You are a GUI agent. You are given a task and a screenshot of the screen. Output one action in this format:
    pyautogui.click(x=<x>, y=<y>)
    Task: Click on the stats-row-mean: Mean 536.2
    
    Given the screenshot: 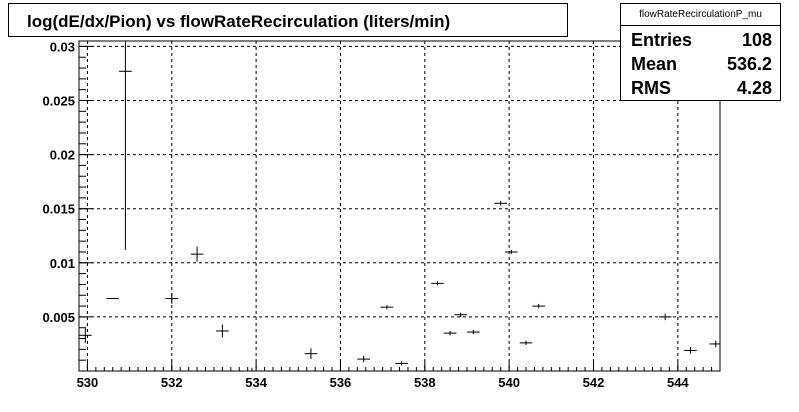 What is the action you would take?
    pyautogui.click(x=701, y=66)
    